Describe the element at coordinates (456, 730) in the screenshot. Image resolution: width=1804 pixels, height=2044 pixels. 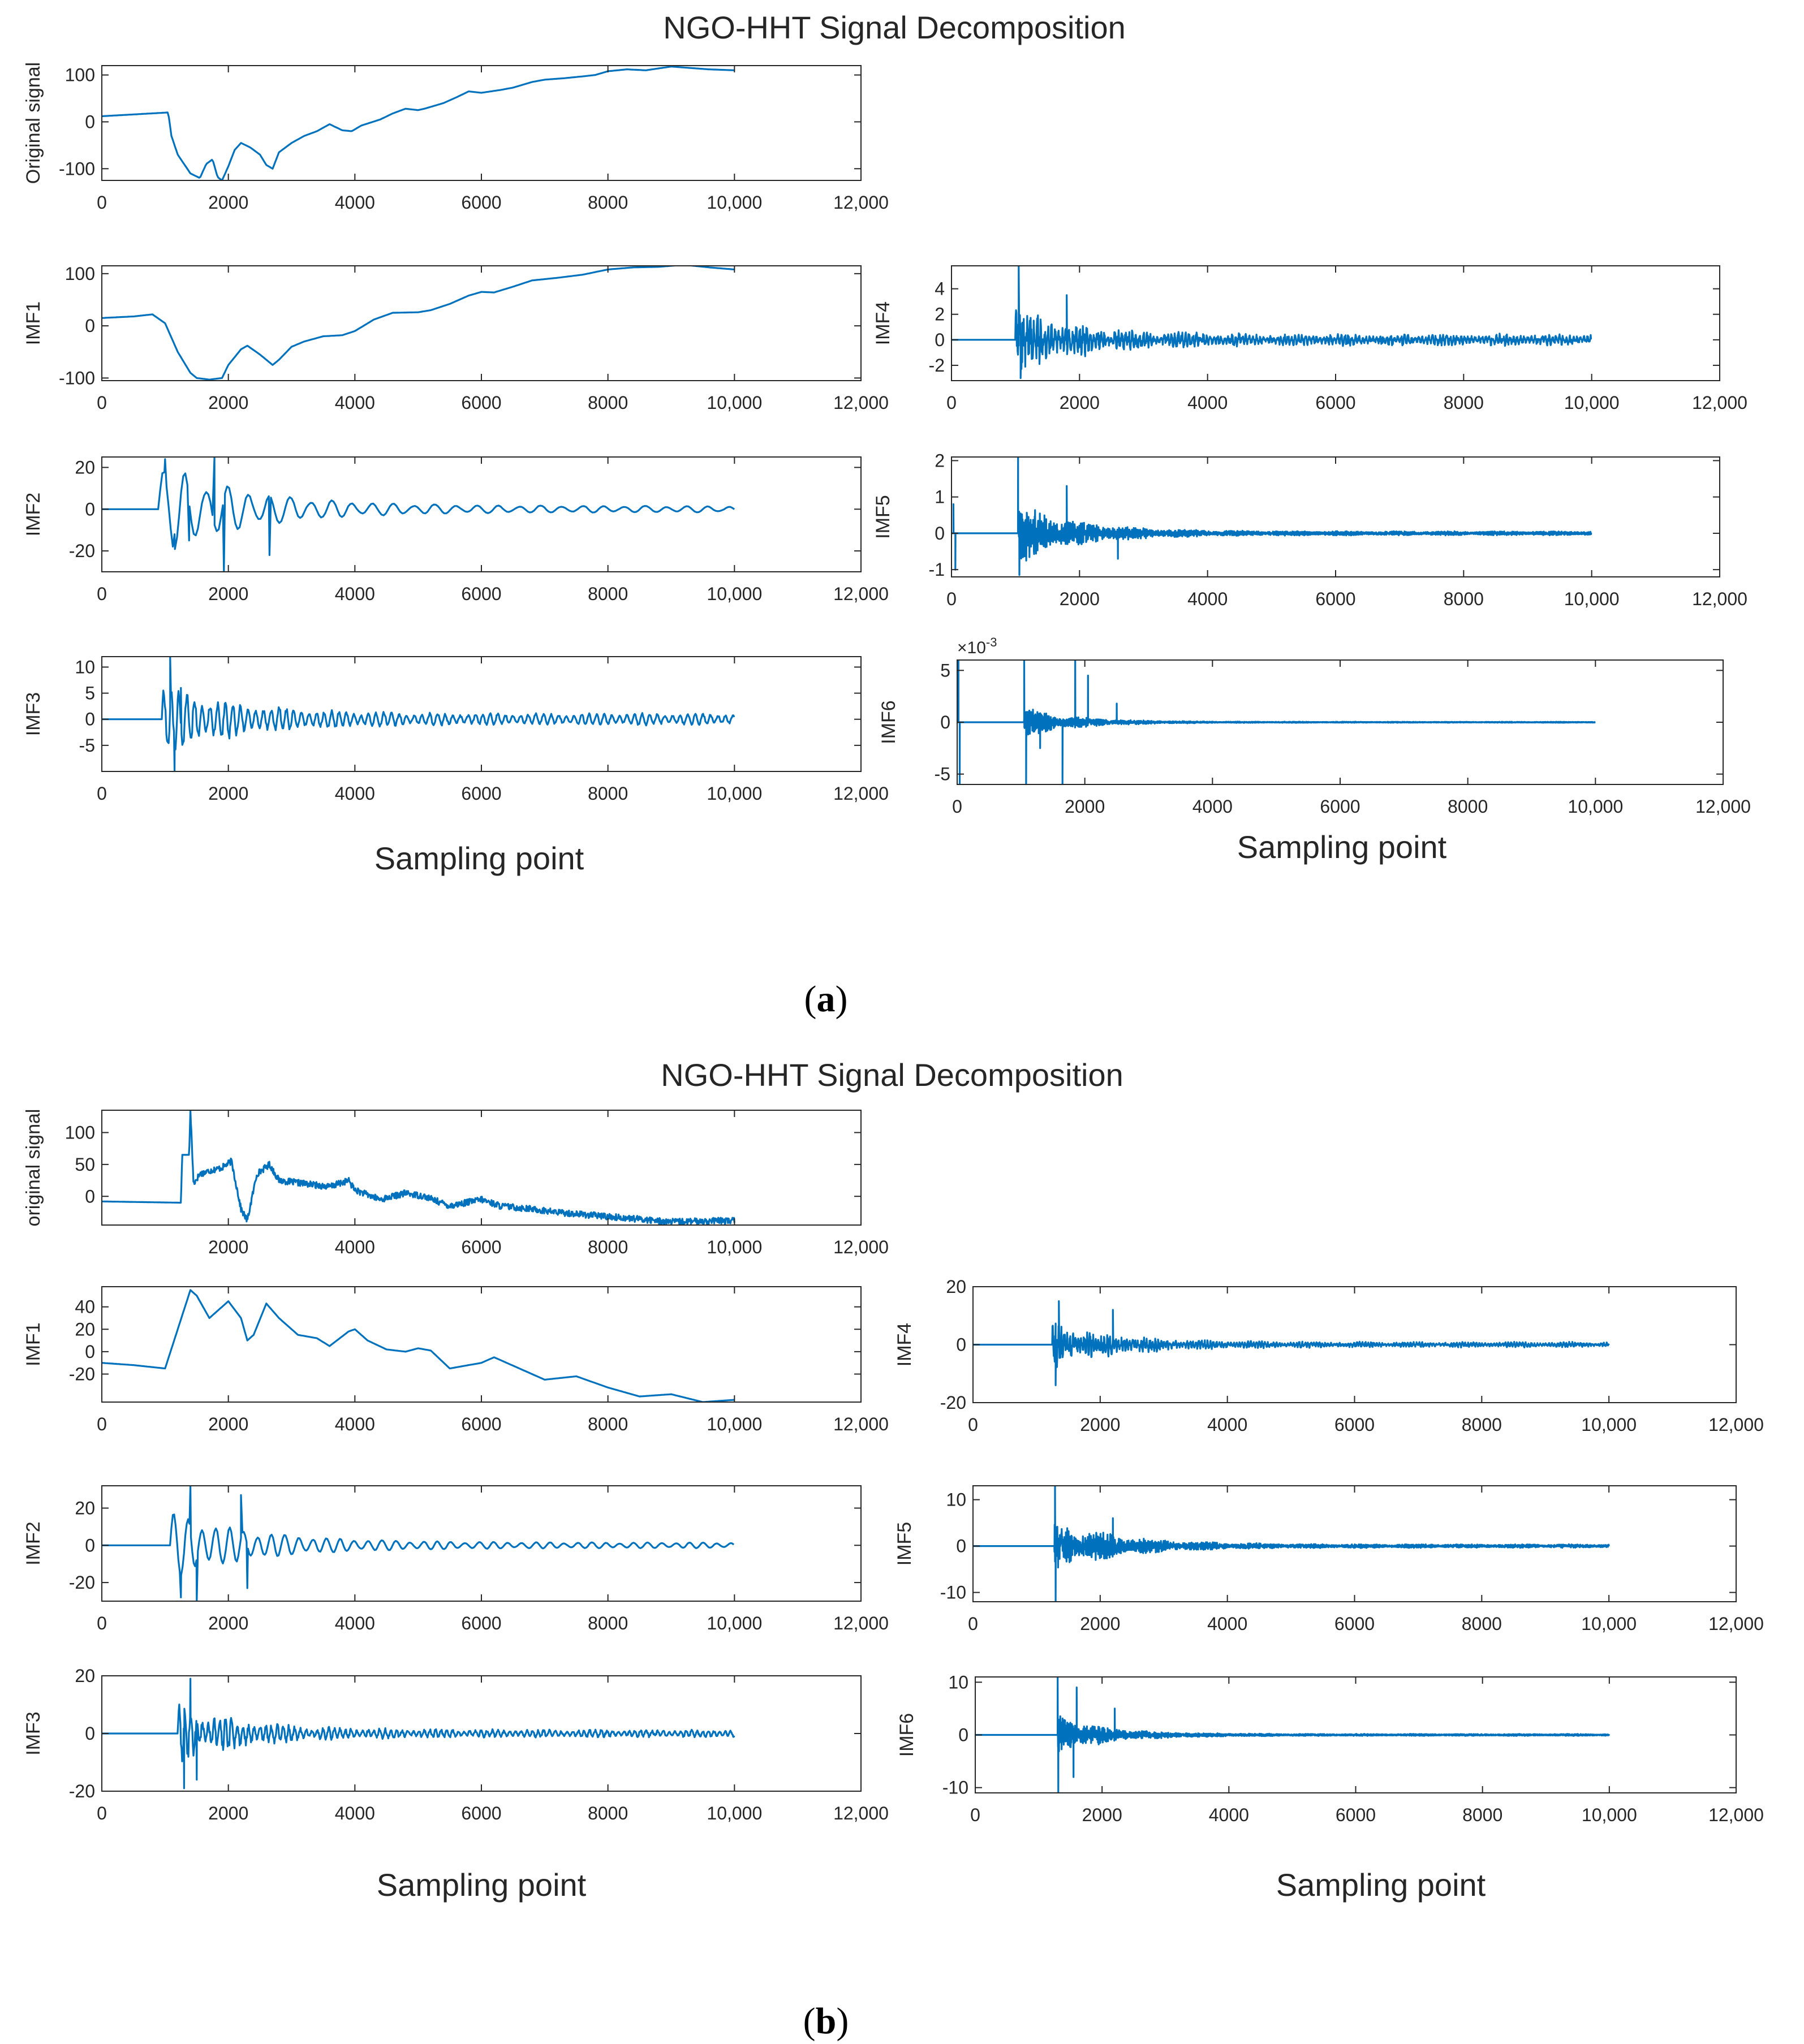
I see `subplot-a-imf3: 0 2000 4000 6000 8000 10,000 12,000 -5 0 5 10 IMF3` at that location.